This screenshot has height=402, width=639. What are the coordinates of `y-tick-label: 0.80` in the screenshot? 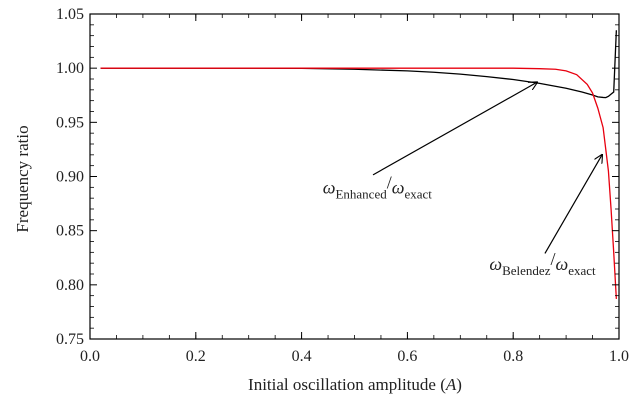 It's located at (70, 285).